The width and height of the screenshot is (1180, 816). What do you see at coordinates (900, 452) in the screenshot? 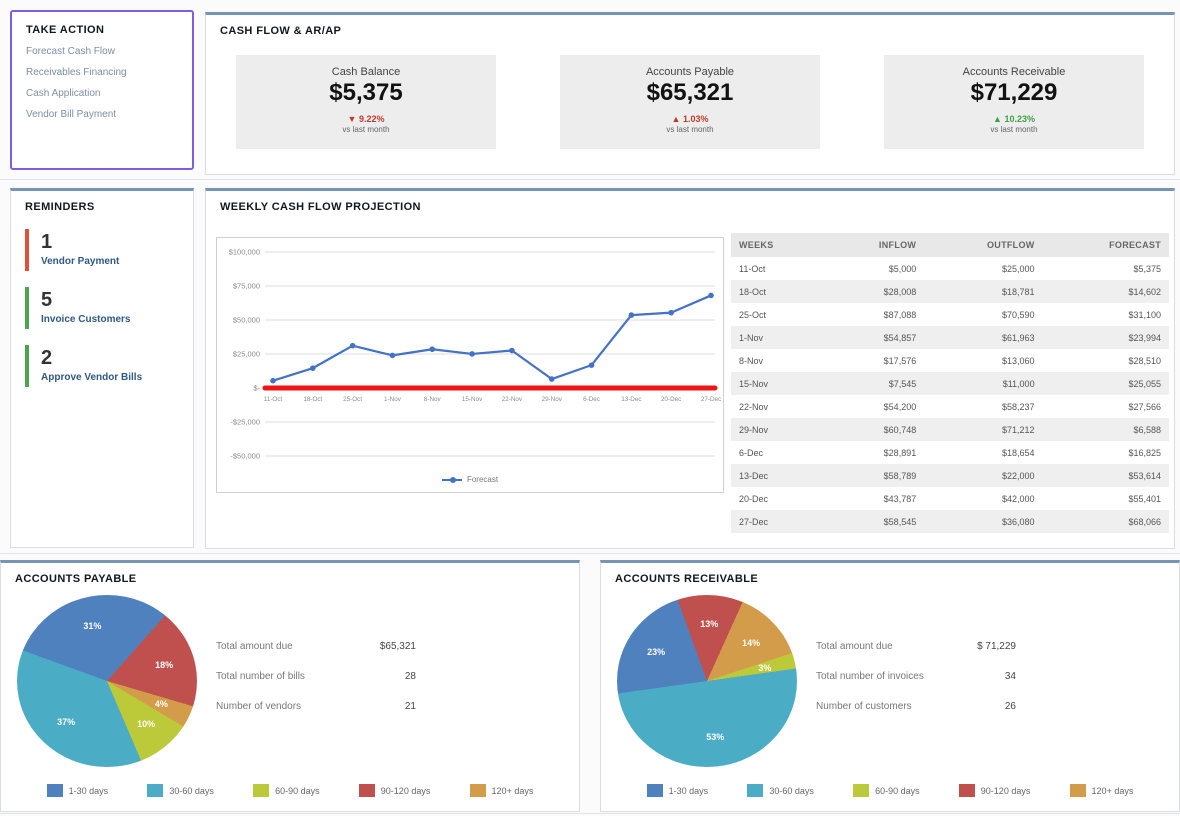
I see `table-cell: $28,891` at bounding box center [900, 452].